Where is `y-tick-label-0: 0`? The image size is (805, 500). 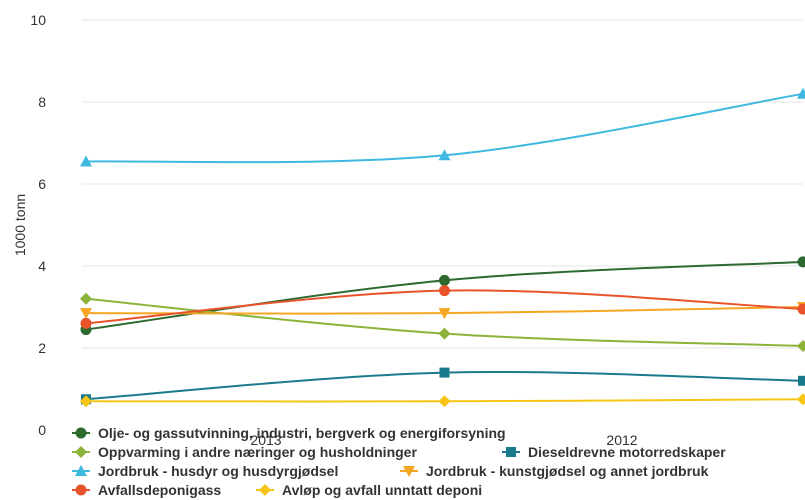 y-tick-label-0: 0 is located at coordinates (42, 430).